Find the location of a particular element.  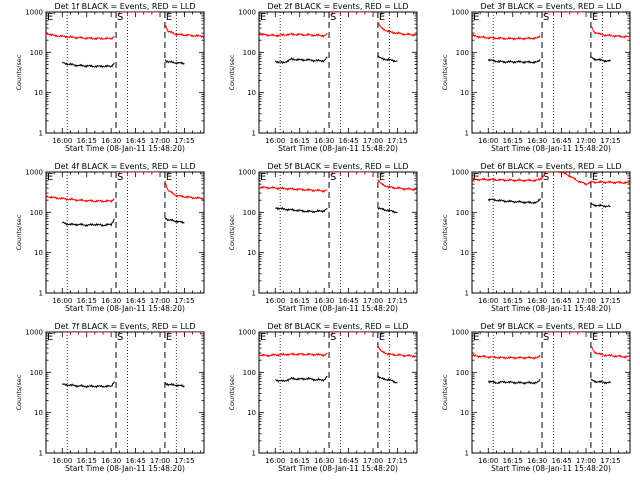

panel-title: Det 1f BLACK = Events, RED = LLD is located at coordinates (124, 6).